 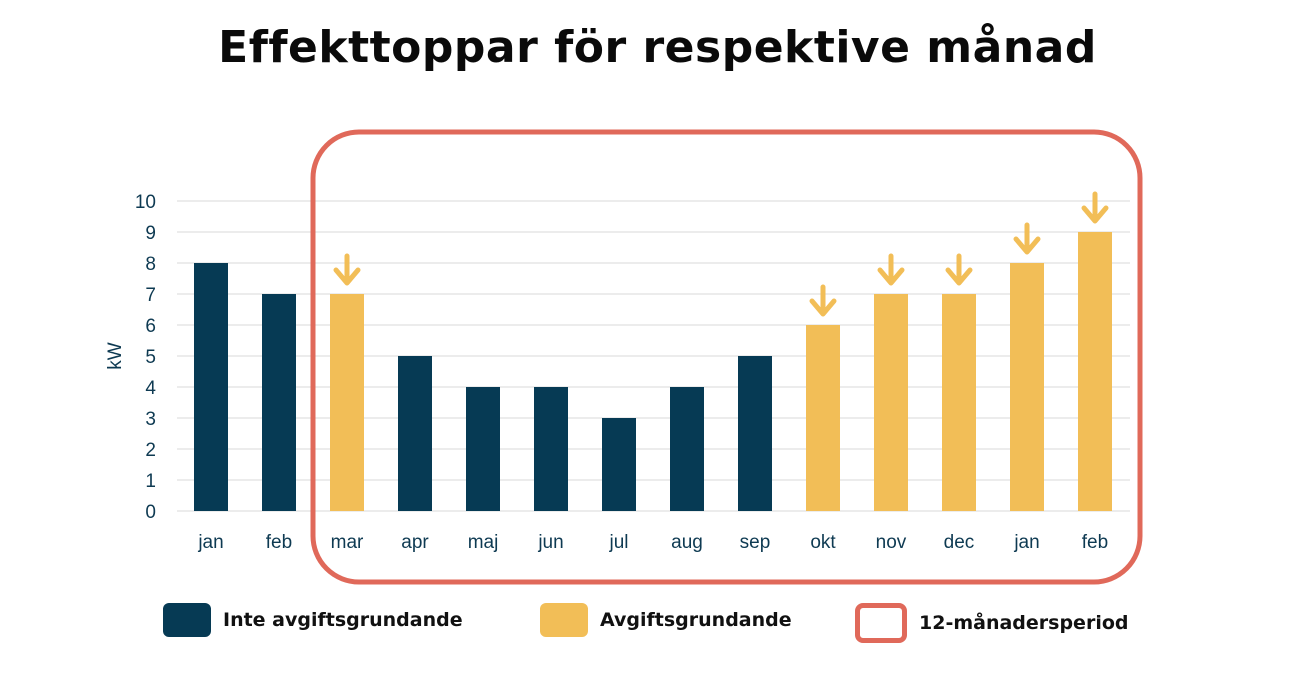 What do you see at coordinates (150, 264) in the screenshot?
I see `y-tick-label: 8` at bounding box center [150, 264].